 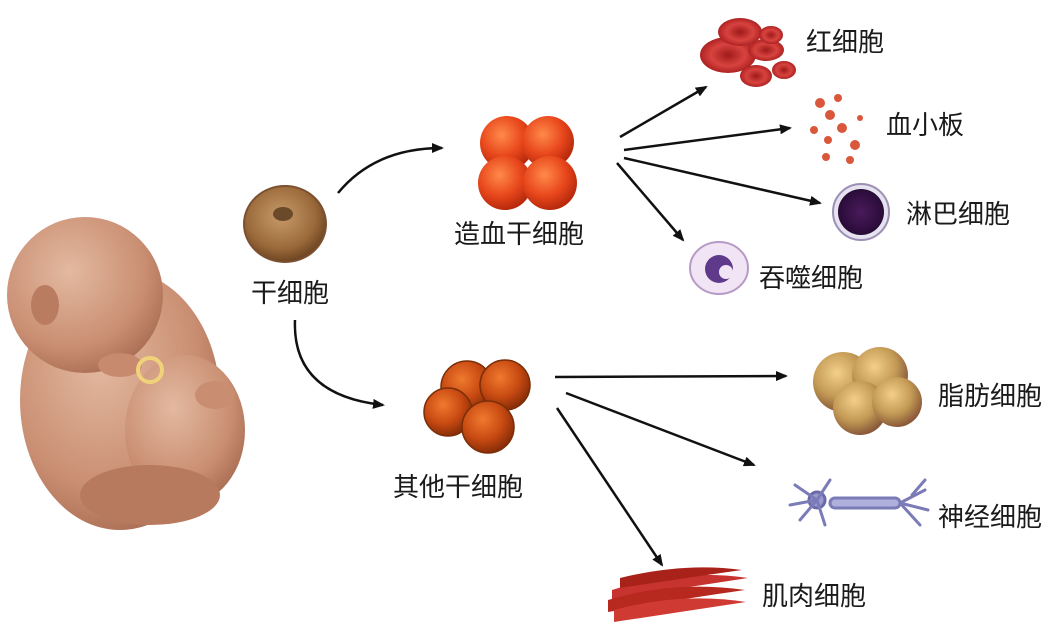 I want to click on label-other-stem-cell: 其他干细胞, so click(x=458, y=488).